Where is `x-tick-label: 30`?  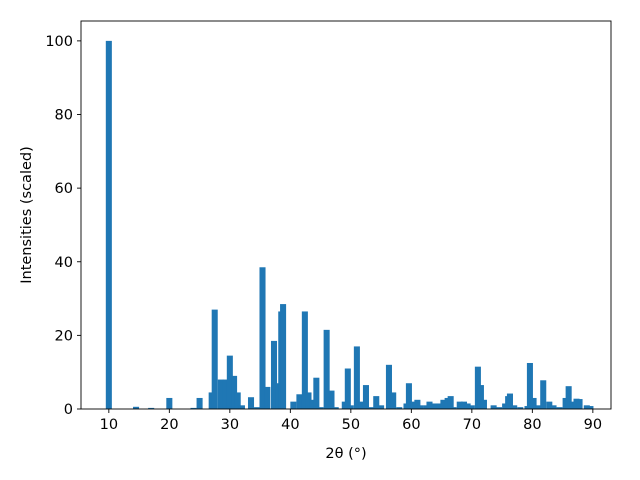
x-tick-label: 30 is located at coordinates (230, 425).